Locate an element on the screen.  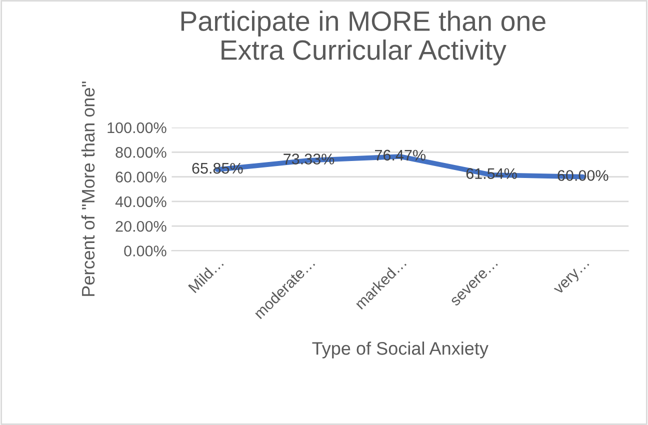
chart-title: Participate in MORE than one Extra Curricular Activity is located at coordinates (363, 38).